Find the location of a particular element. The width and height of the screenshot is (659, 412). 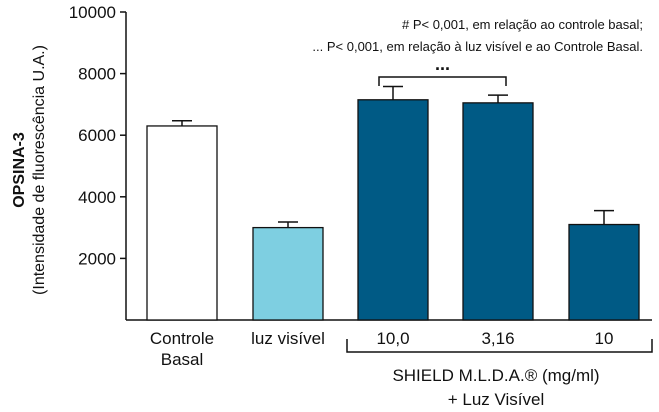

y-tick-label: 4000 is located at coordinates (97, 197).